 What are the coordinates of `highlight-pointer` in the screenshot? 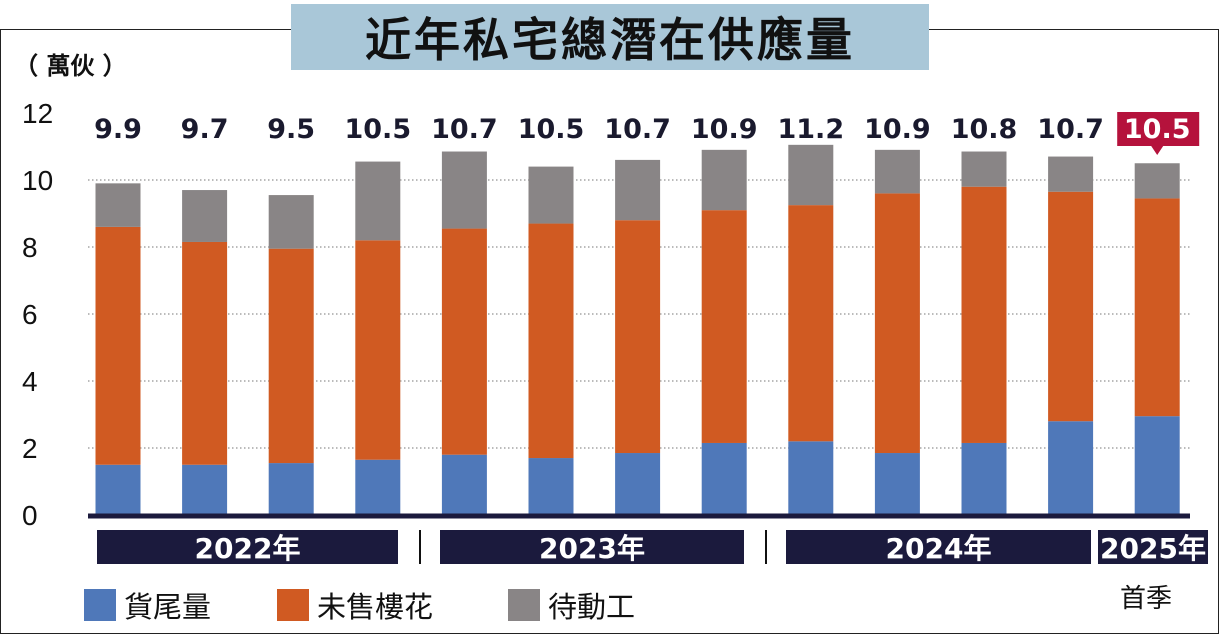 It's located at (1157, 150).